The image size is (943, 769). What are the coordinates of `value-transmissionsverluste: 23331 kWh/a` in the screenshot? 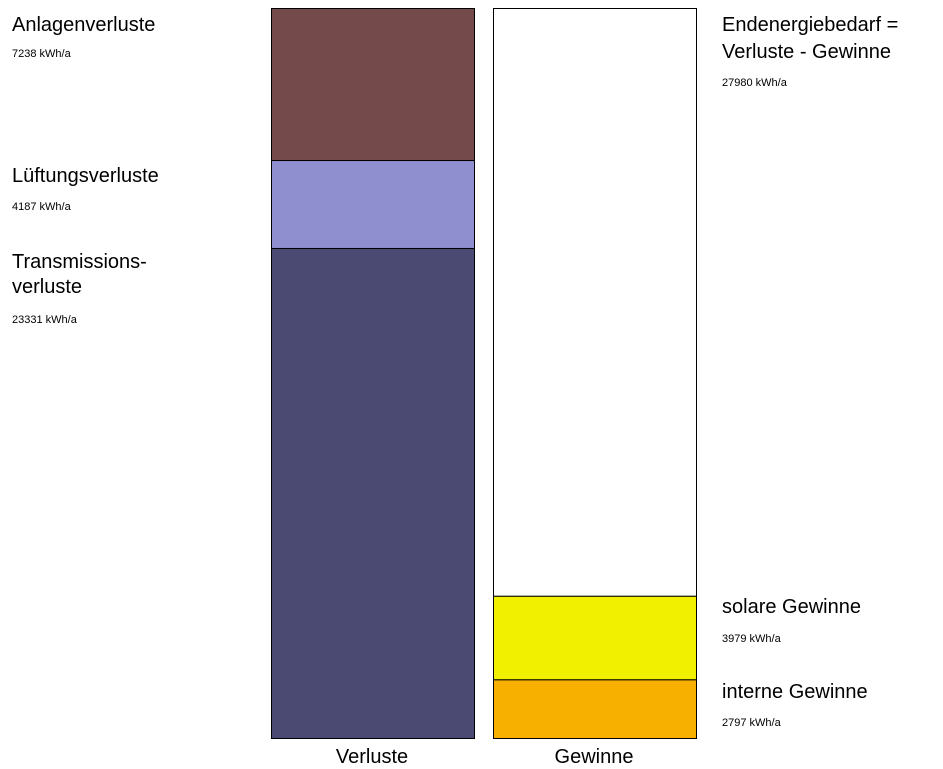 It's located at (45, 320).